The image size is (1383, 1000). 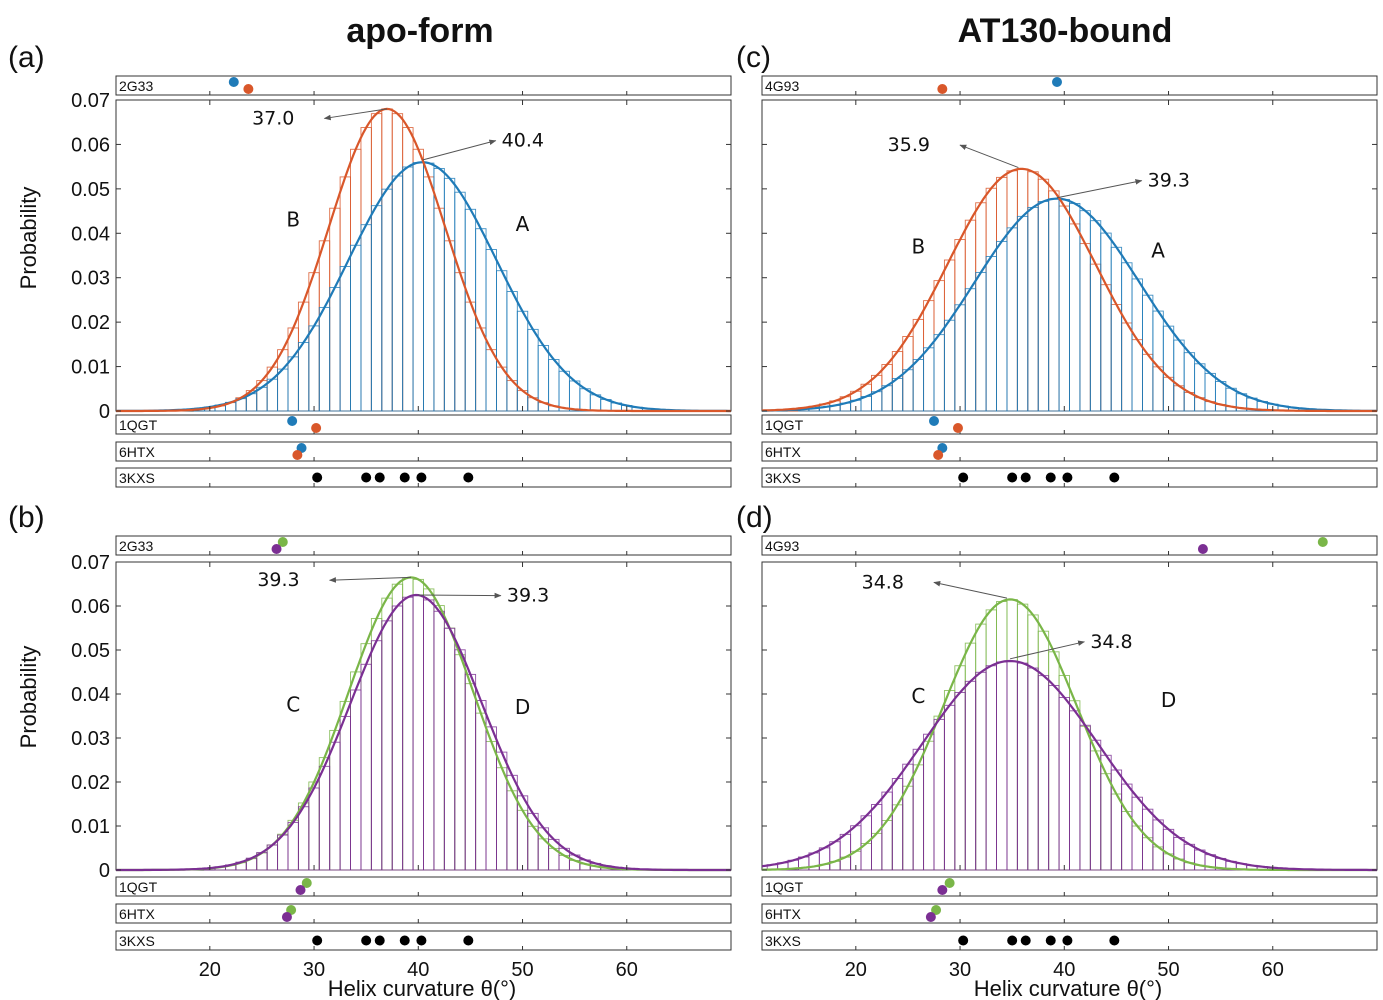 What do you see at coordinates (273, 118) in the screenshot?
I see `peak-annotation: 37.0` at bounding box center [273, 118].